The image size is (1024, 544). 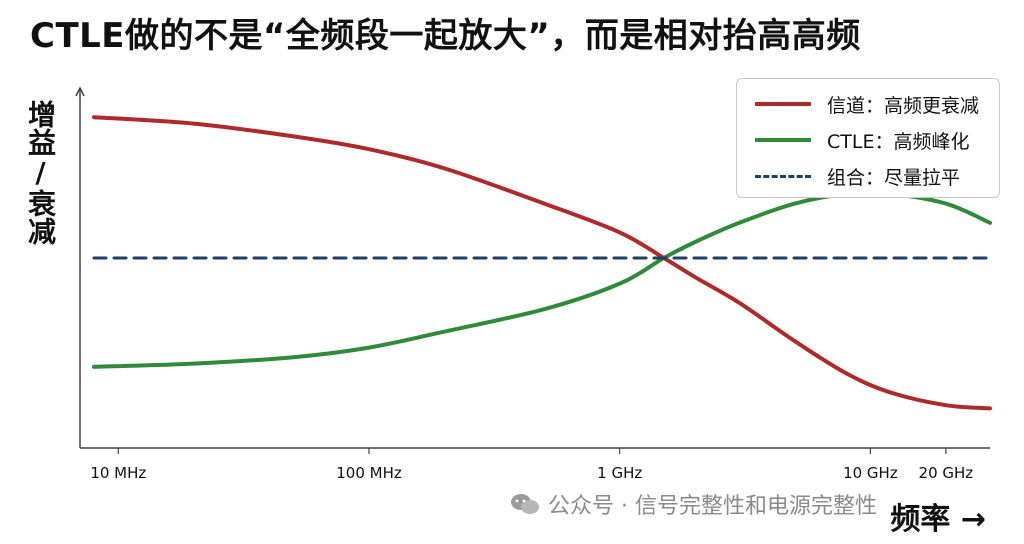 I want to click on legend-swatch-combined, so click(x=783, y=176).